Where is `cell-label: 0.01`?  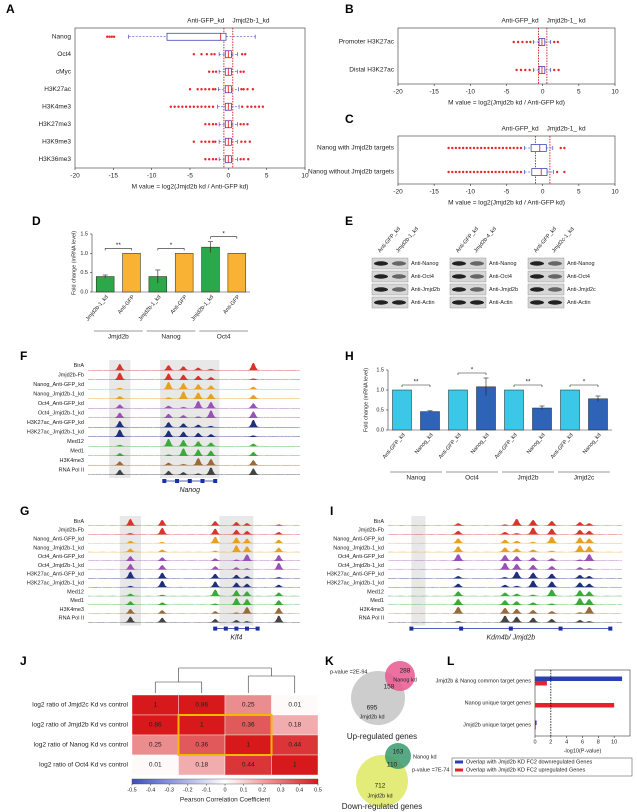
cell-label: 0.01 is located at coordinates (294, 705).